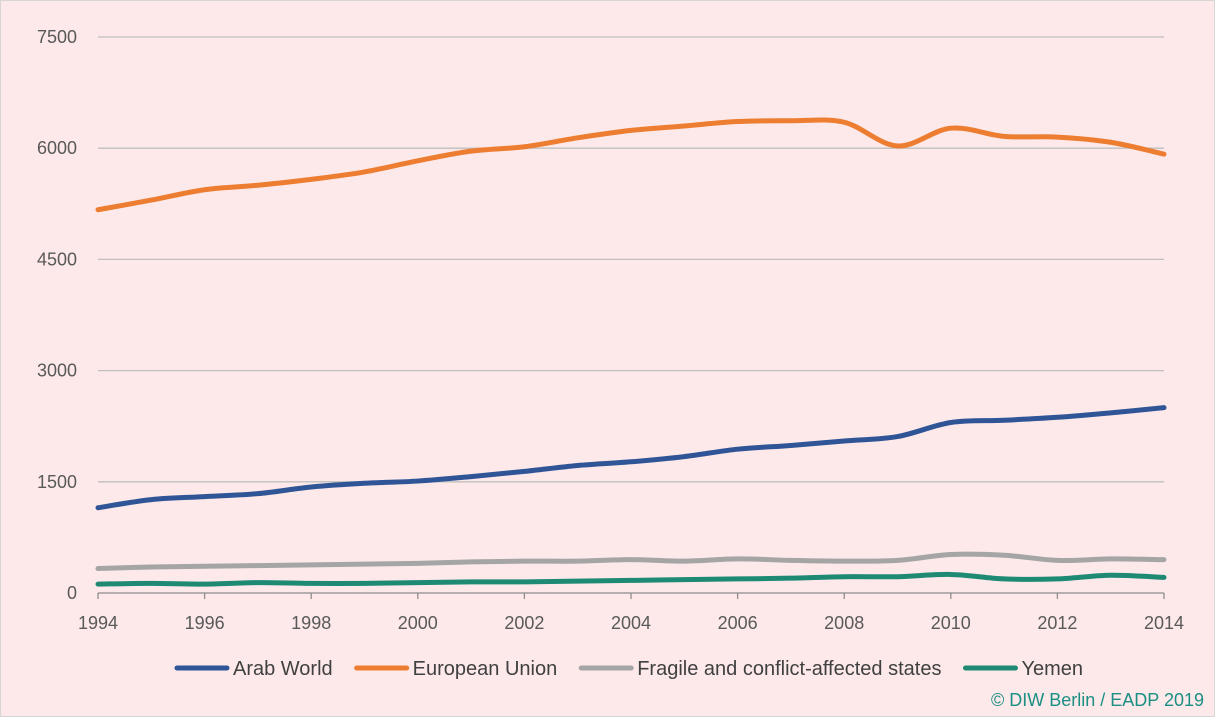 The height and width of the screenshot is (717, 1215). Describe the element at coordinates (951, 623) in the screenshot. I see `x-tick-label: 2010` at that location.